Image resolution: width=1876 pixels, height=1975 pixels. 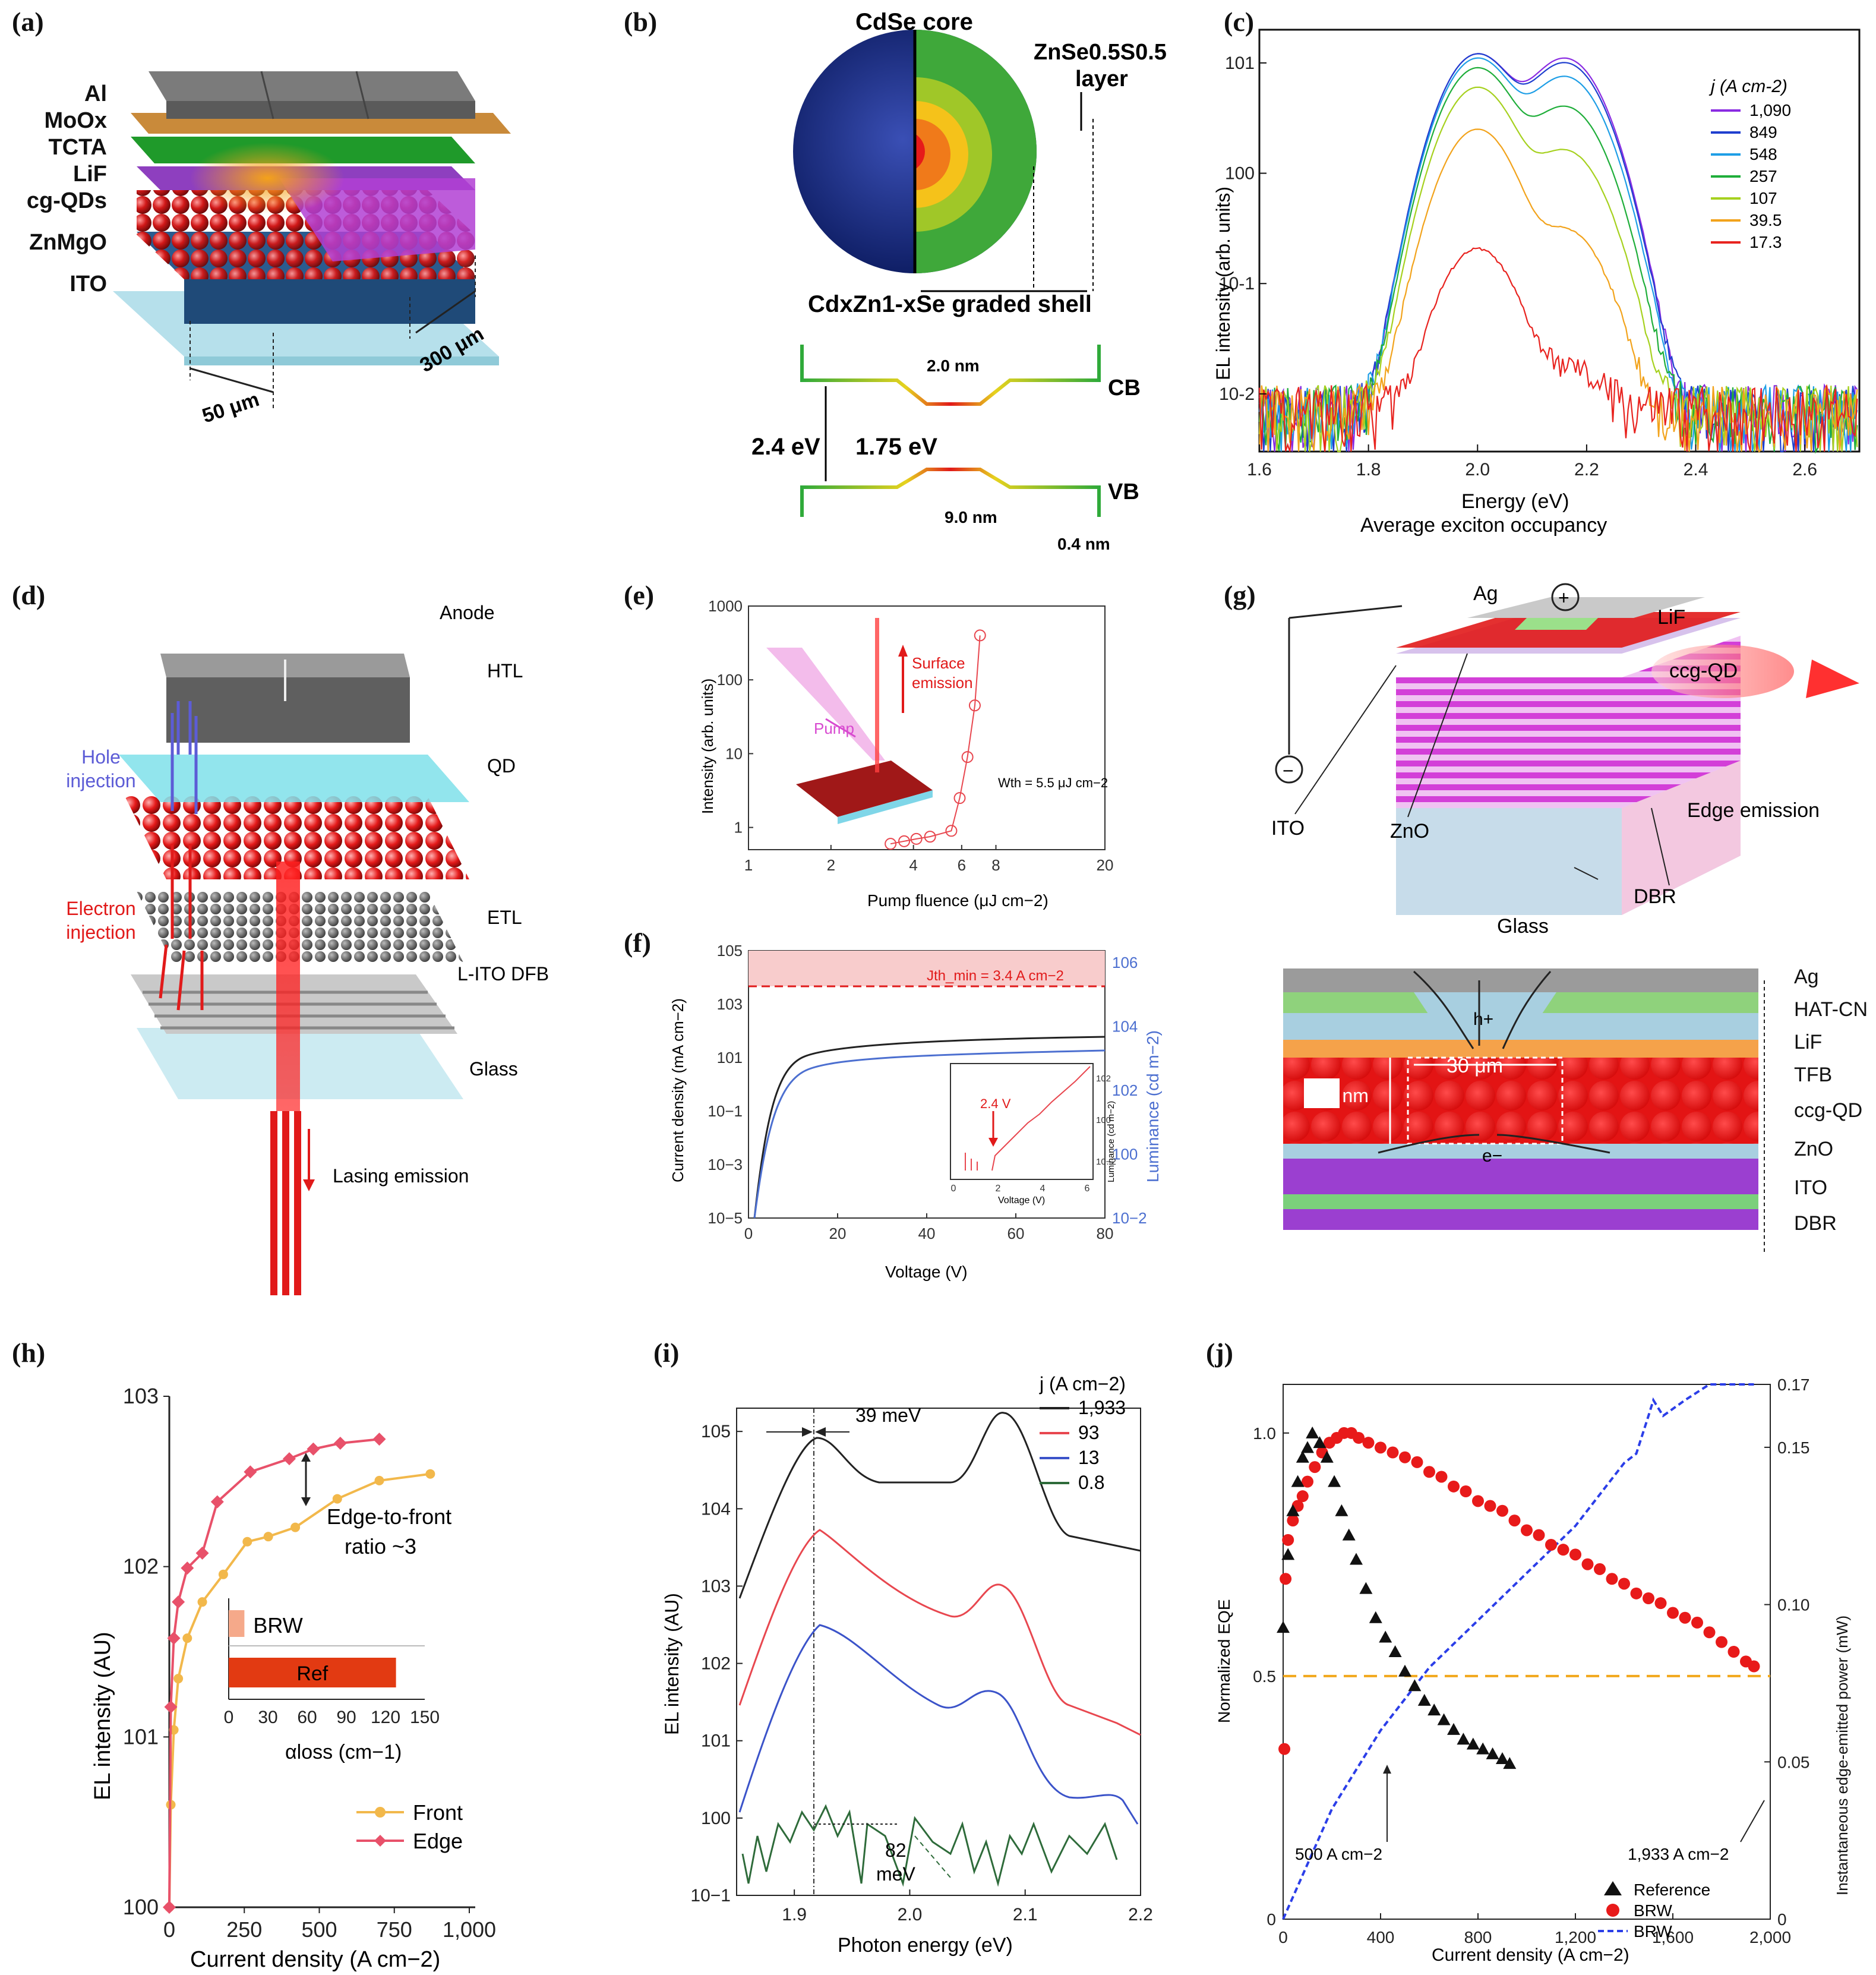 What do you see at coordinates (971, 517) in the screenshot?
I see `dim-shell: 9.0 nm` at bounding box center [971, 517].